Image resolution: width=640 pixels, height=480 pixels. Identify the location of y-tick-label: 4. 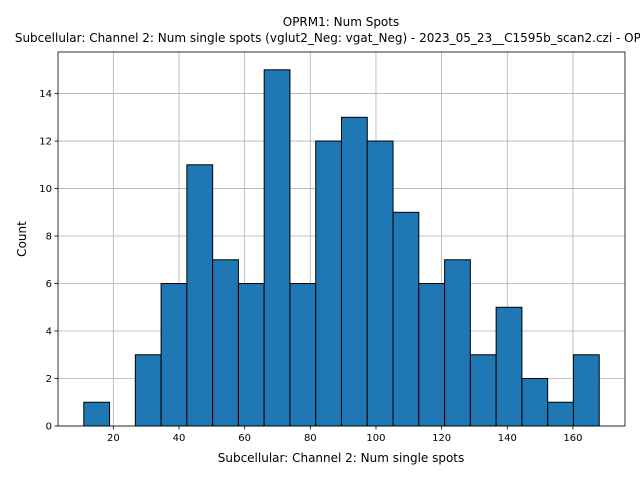
(49, 332).